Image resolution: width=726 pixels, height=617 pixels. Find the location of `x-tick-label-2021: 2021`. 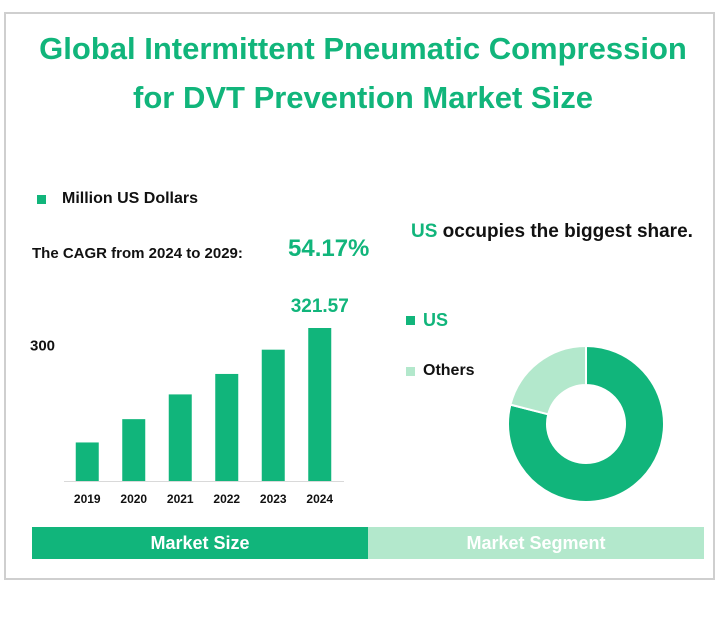

x-tick-label-2021: 2021 is located at coordinates (180, 499).